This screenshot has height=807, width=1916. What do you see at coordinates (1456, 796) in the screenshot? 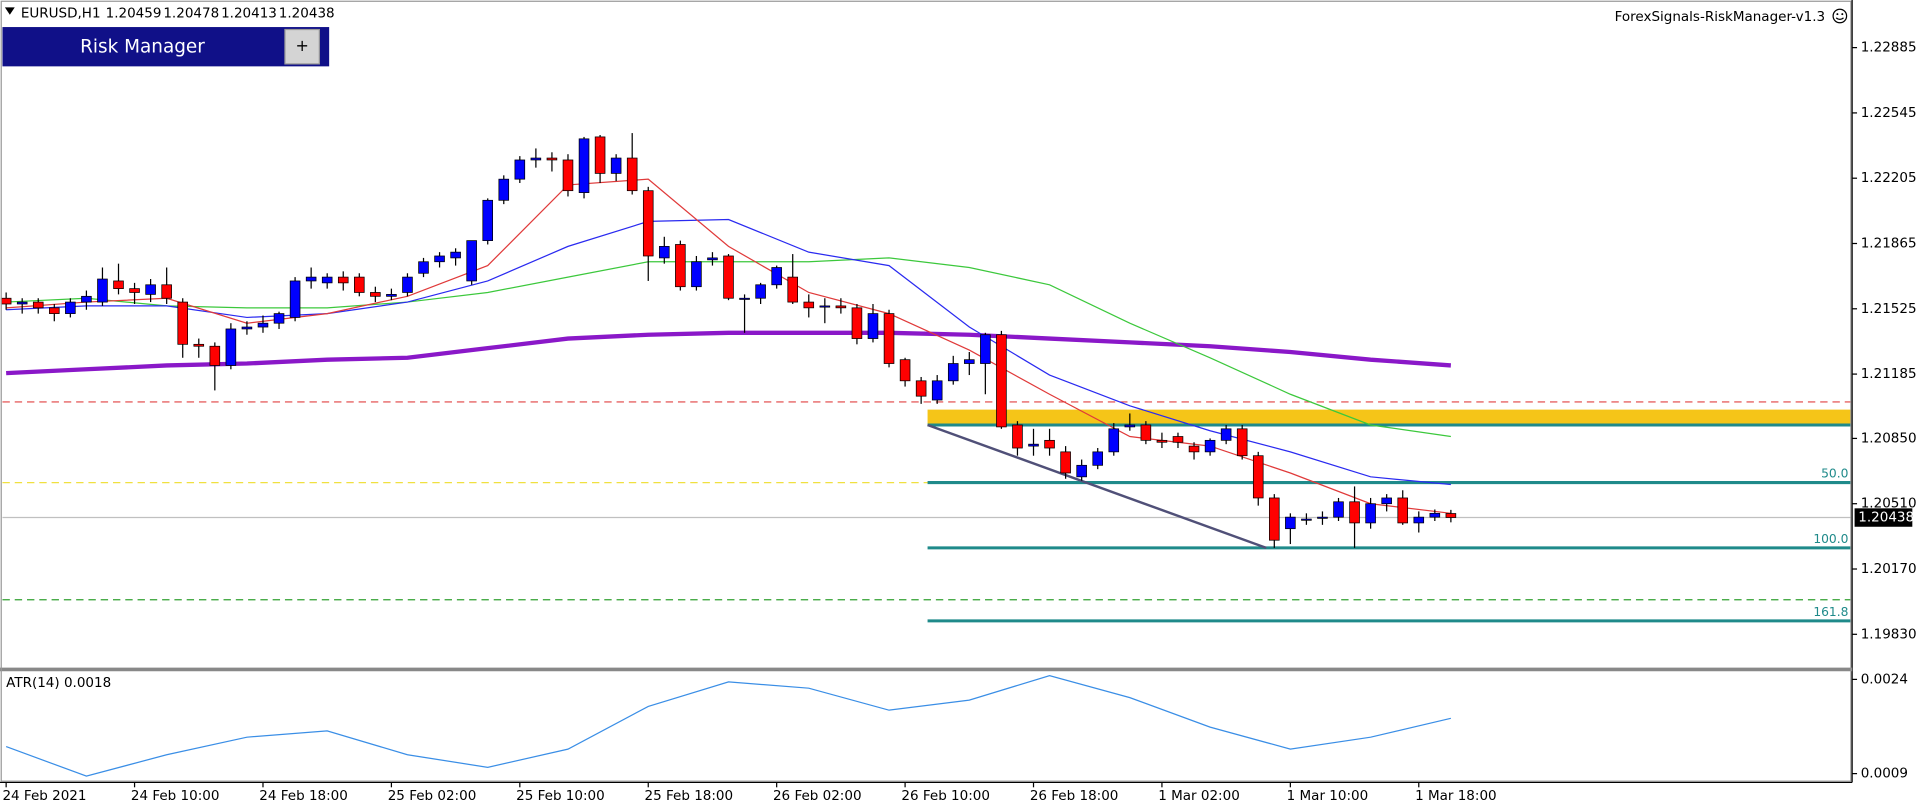
I see `x-tick-label: 1 Mar 18:00` at bounding box center [1456, 796].